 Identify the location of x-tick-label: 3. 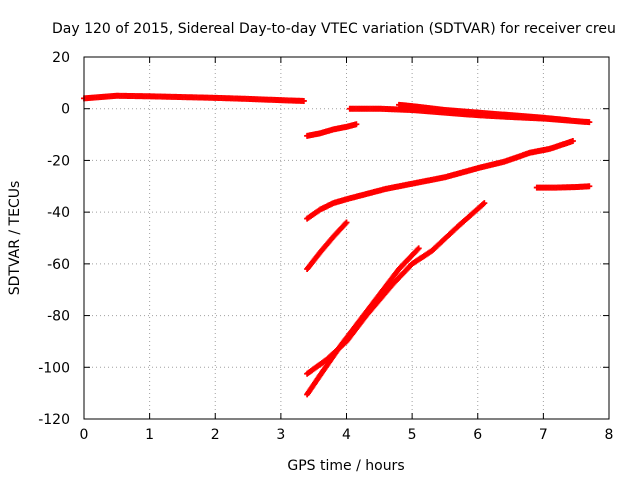
(280, 435).